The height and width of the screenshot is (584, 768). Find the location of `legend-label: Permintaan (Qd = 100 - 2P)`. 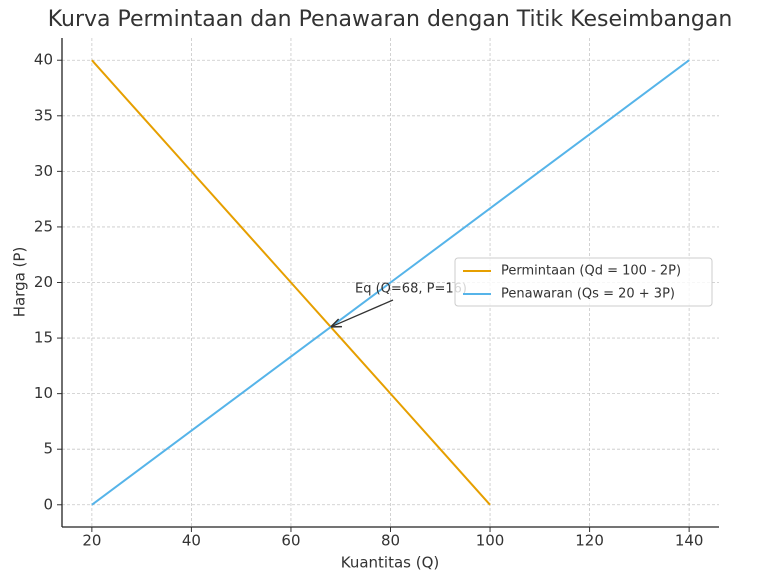

legend-label: Permintaan (Qd = 100 - 2P) is located at coordinates (591, 271).